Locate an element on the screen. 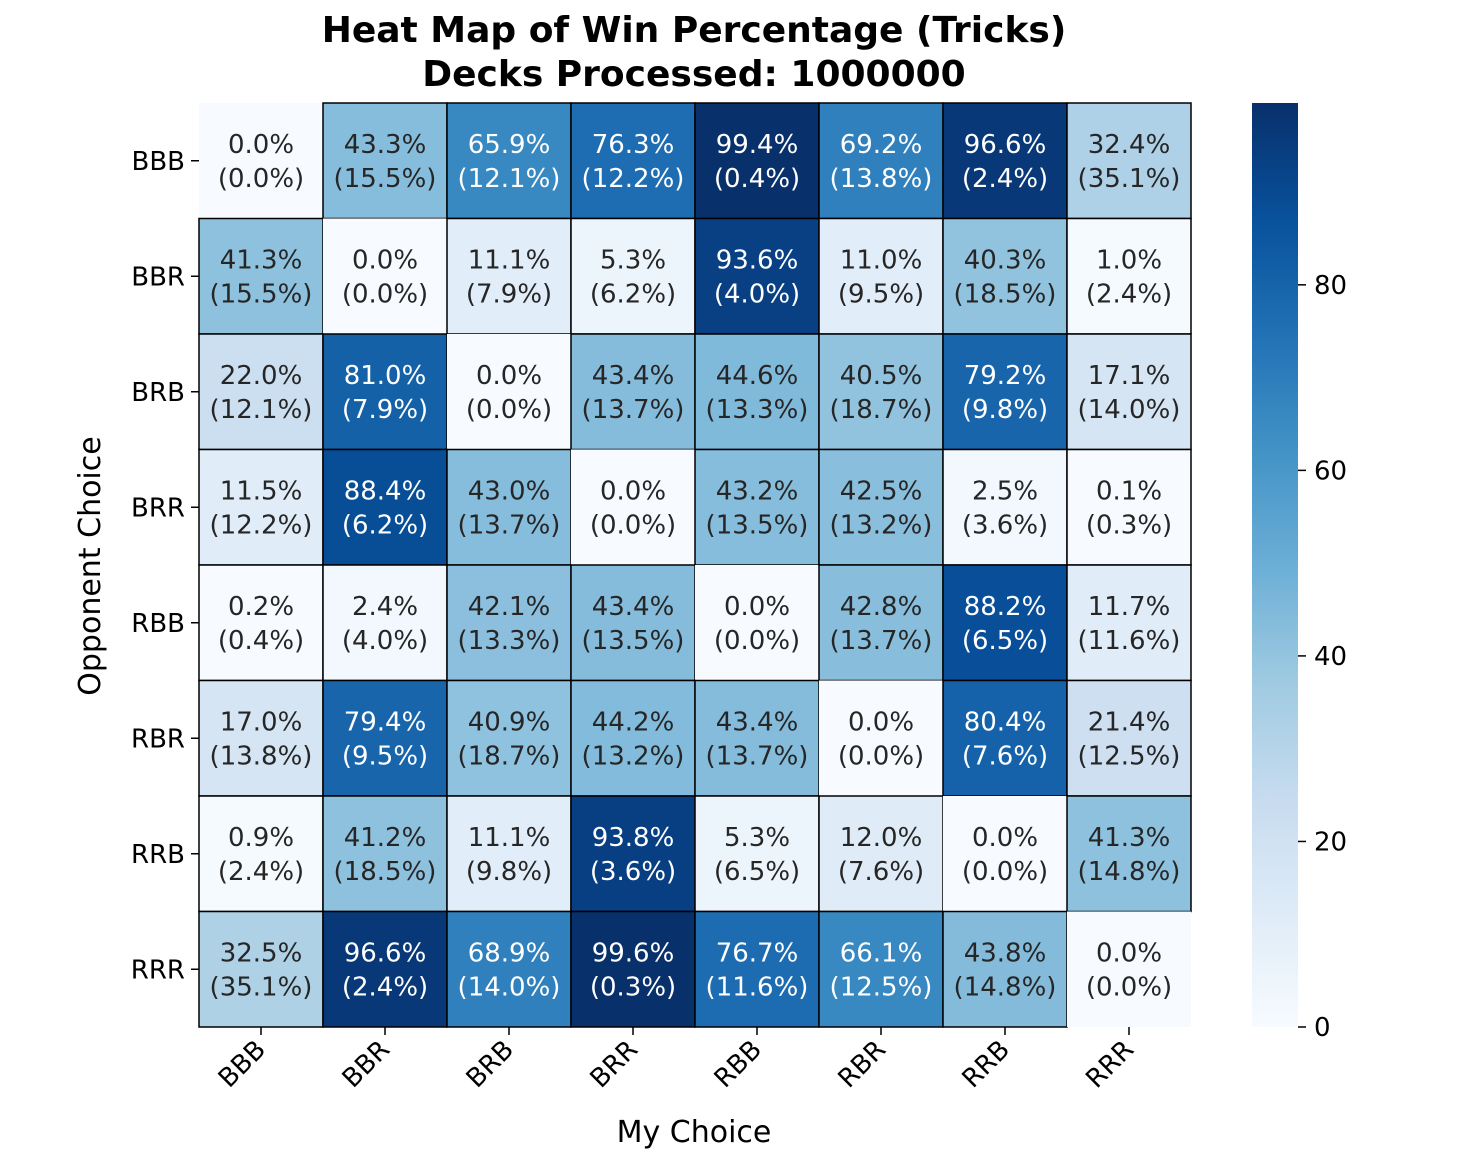  cell-value-label: 2.4% is located at coordinates (385, 607).